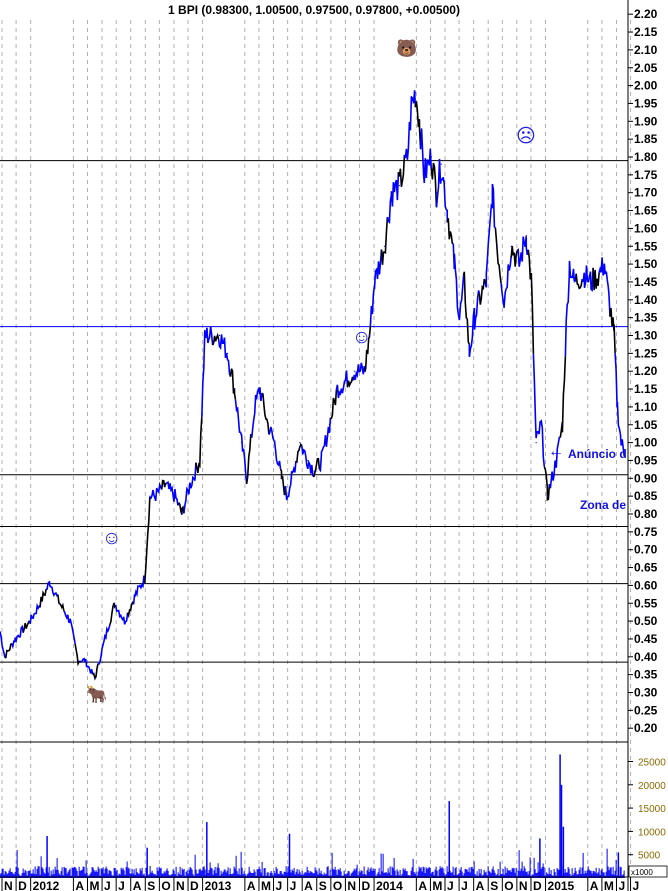 This screenshot has height=891, width=668. I want to click on y-tick-label: 0.40, so click(646, 657).